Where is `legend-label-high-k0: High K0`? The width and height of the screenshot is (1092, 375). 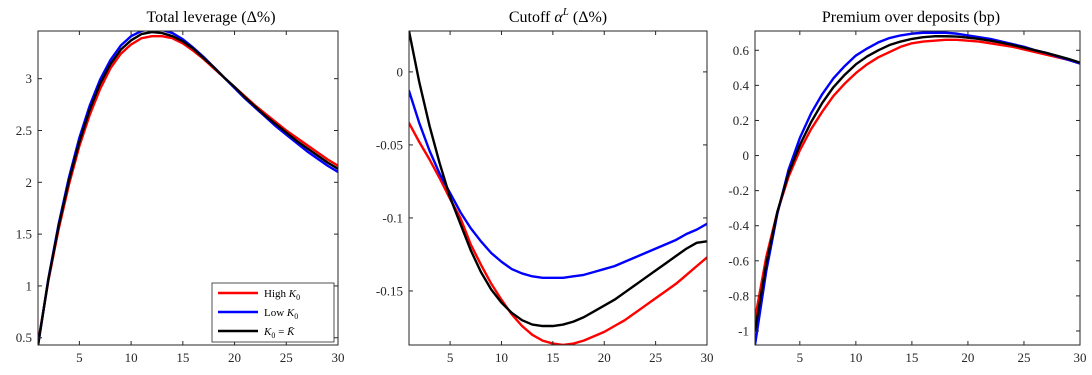
legend-label-high-k0: High K0 is located at coordinates (282, 295).